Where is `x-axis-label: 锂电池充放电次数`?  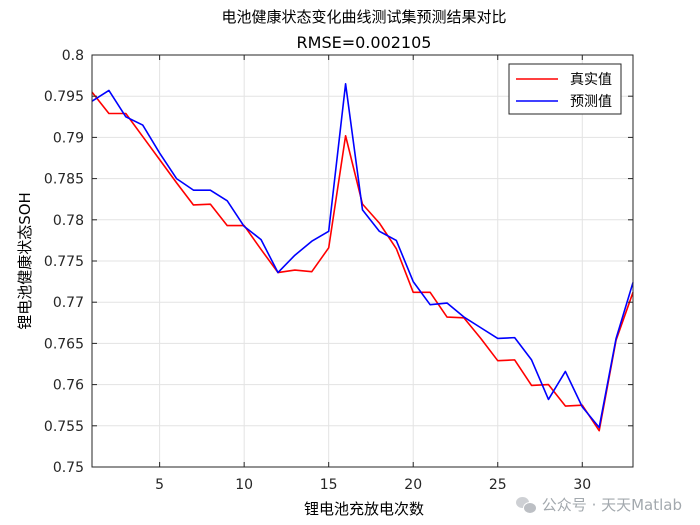
x-axis-label: 锂电池充放电次数 is located at coordinates (364, 509).